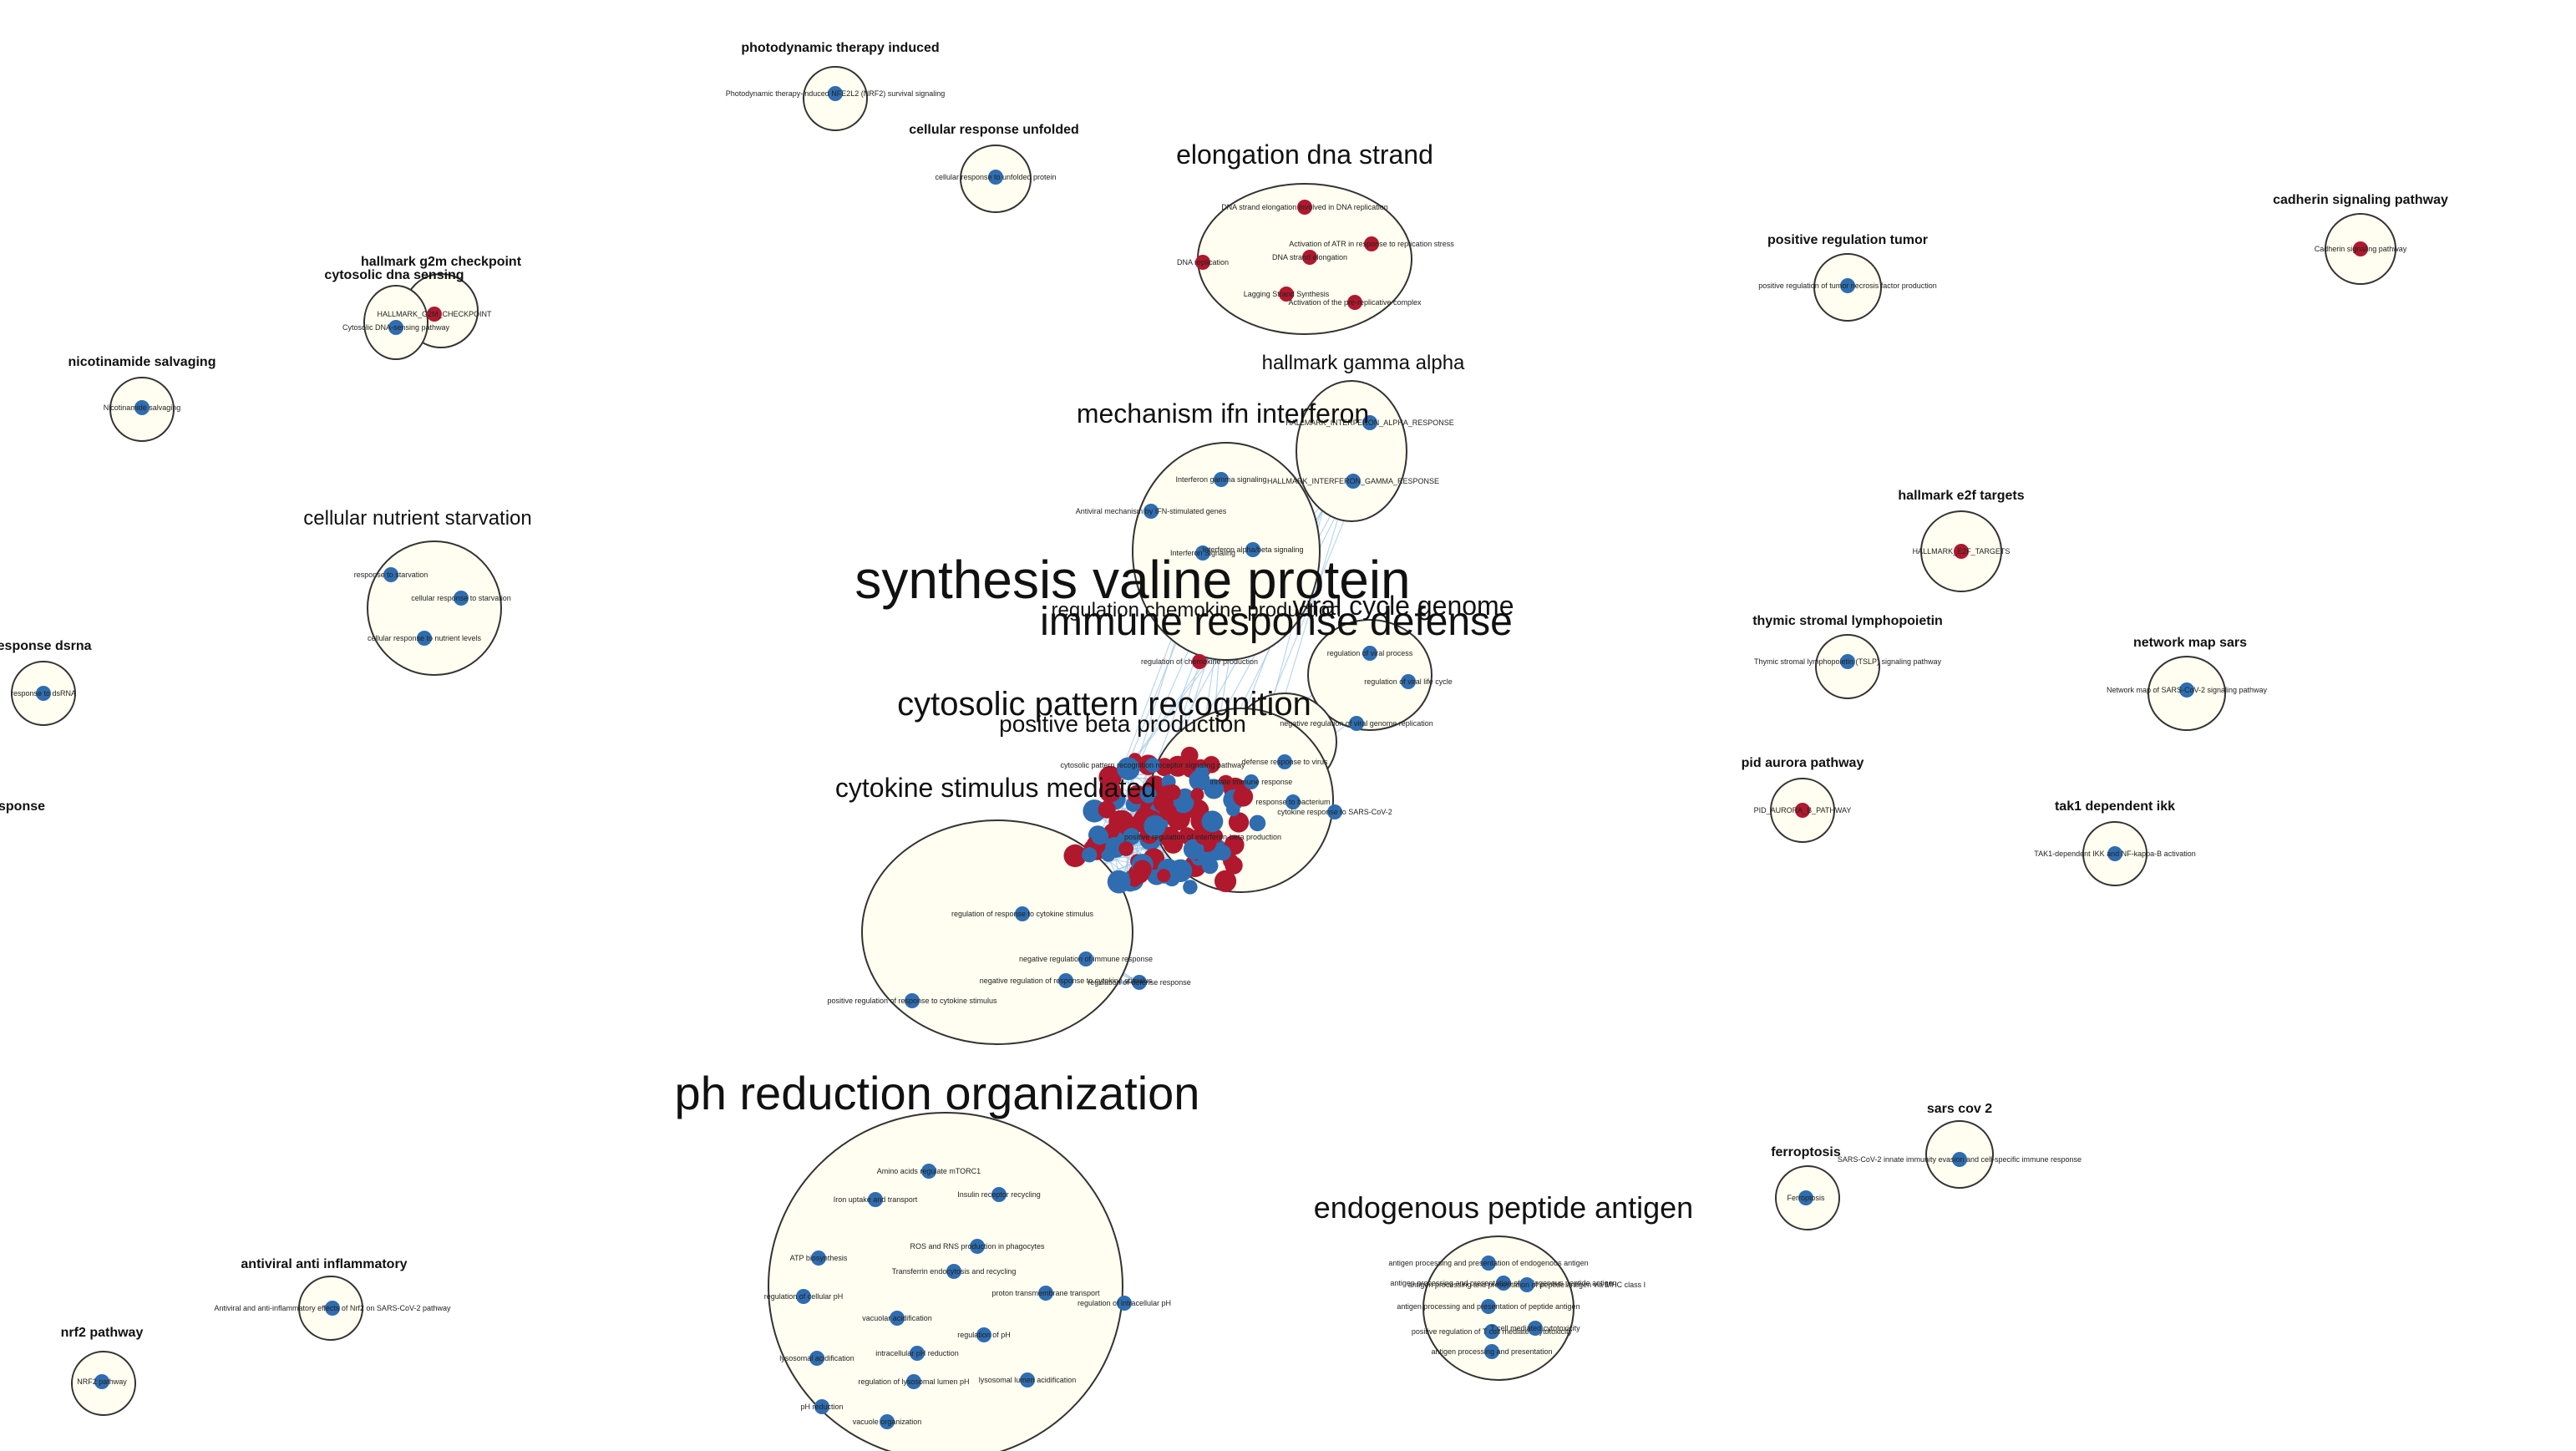 The image size is (2576, 1451). I want to click on cluster-title: endogenous peptide antigen, so click(1503, 1208).